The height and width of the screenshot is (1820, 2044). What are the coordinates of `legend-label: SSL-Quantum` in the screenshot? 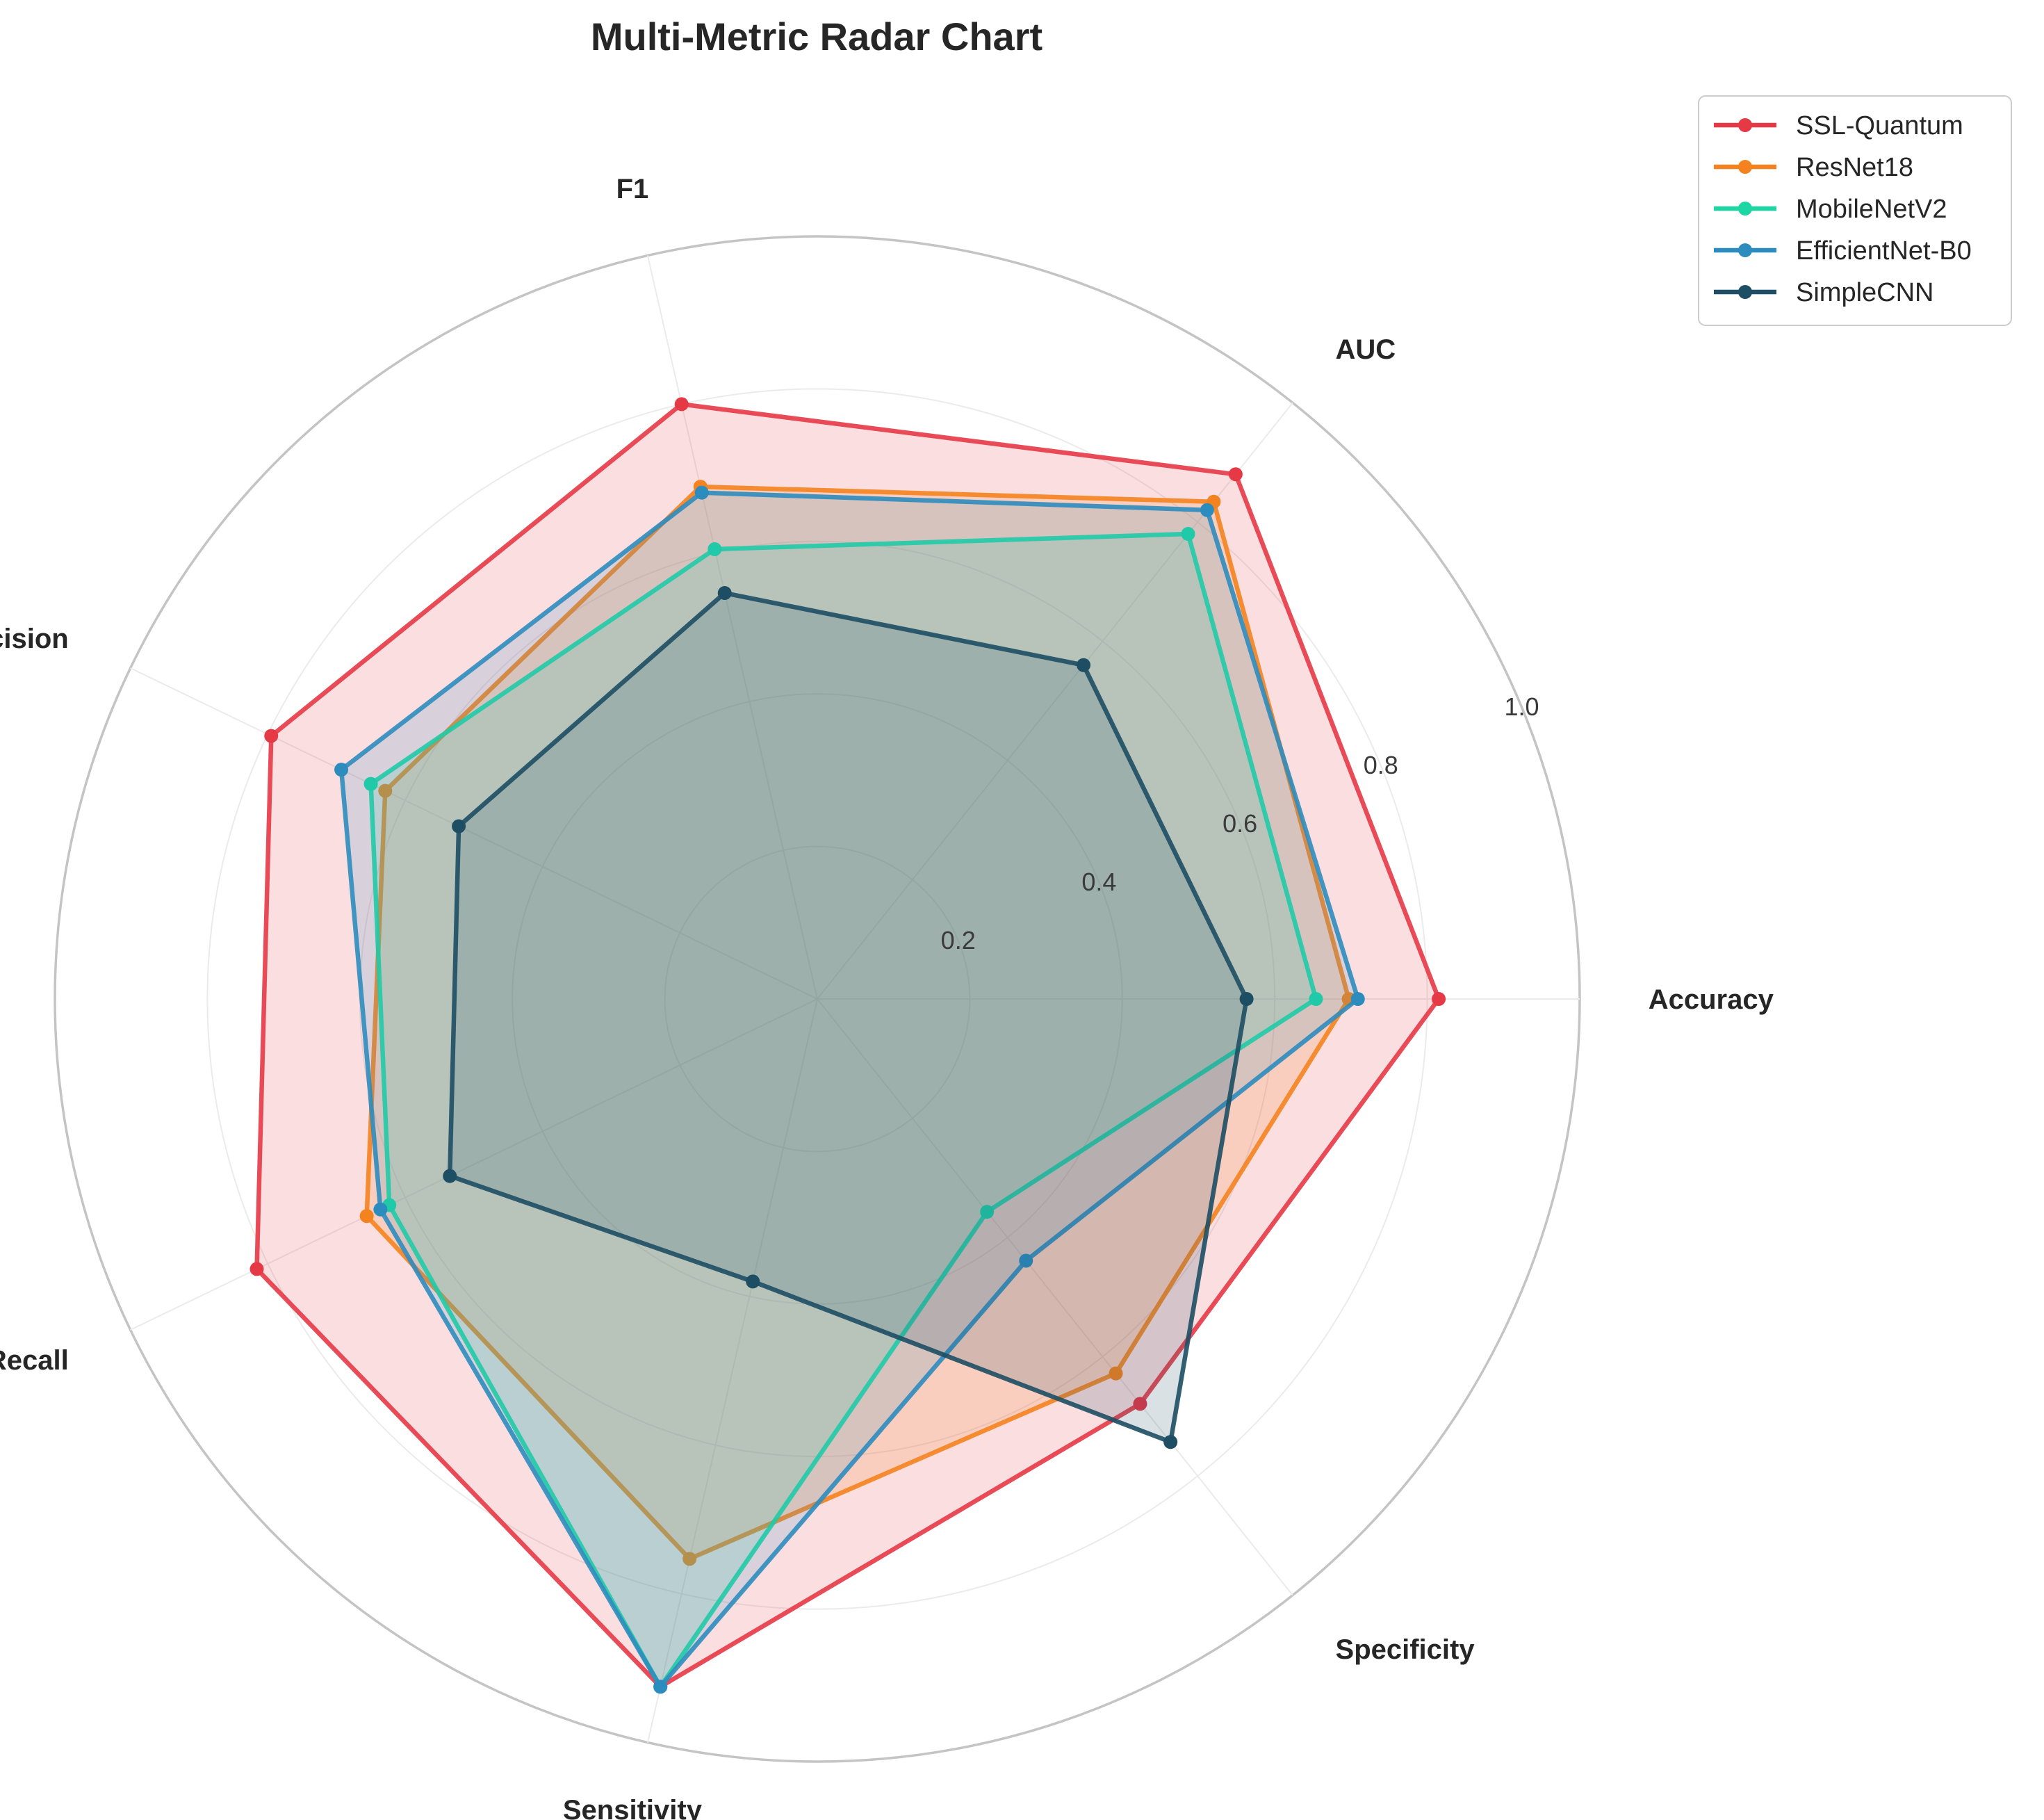 It's located at (1879, 125).